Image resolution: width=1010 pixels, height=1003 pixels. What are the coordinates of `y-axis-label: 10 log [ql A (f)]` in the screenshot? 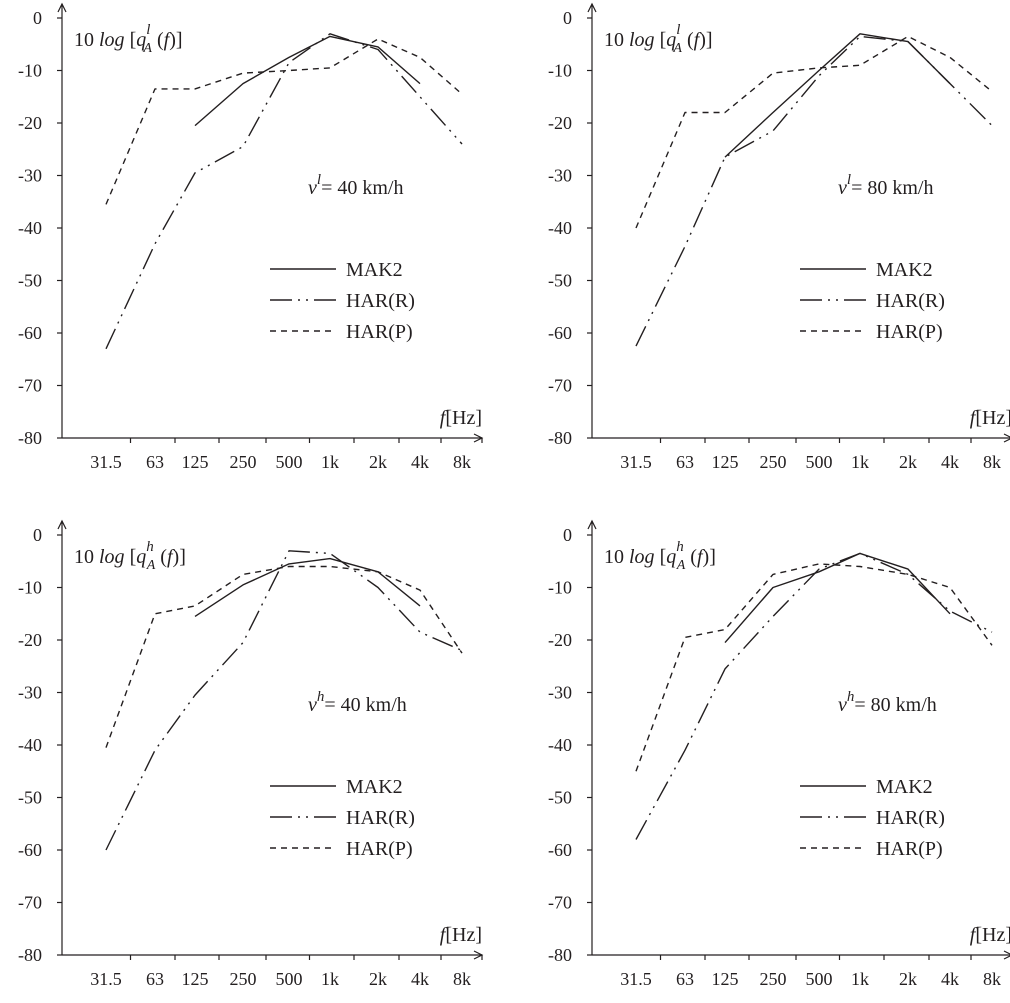 It's located at (658, 39).